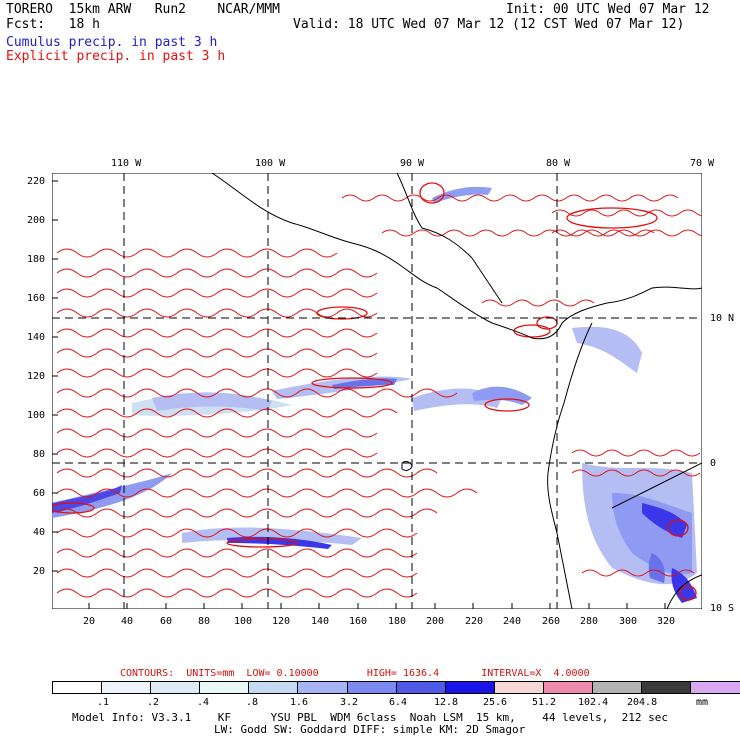 The image size is (740, 740). Describe the element at coordinates (358, 621) in the screenshot. I see `x-tick: 160` at that location.